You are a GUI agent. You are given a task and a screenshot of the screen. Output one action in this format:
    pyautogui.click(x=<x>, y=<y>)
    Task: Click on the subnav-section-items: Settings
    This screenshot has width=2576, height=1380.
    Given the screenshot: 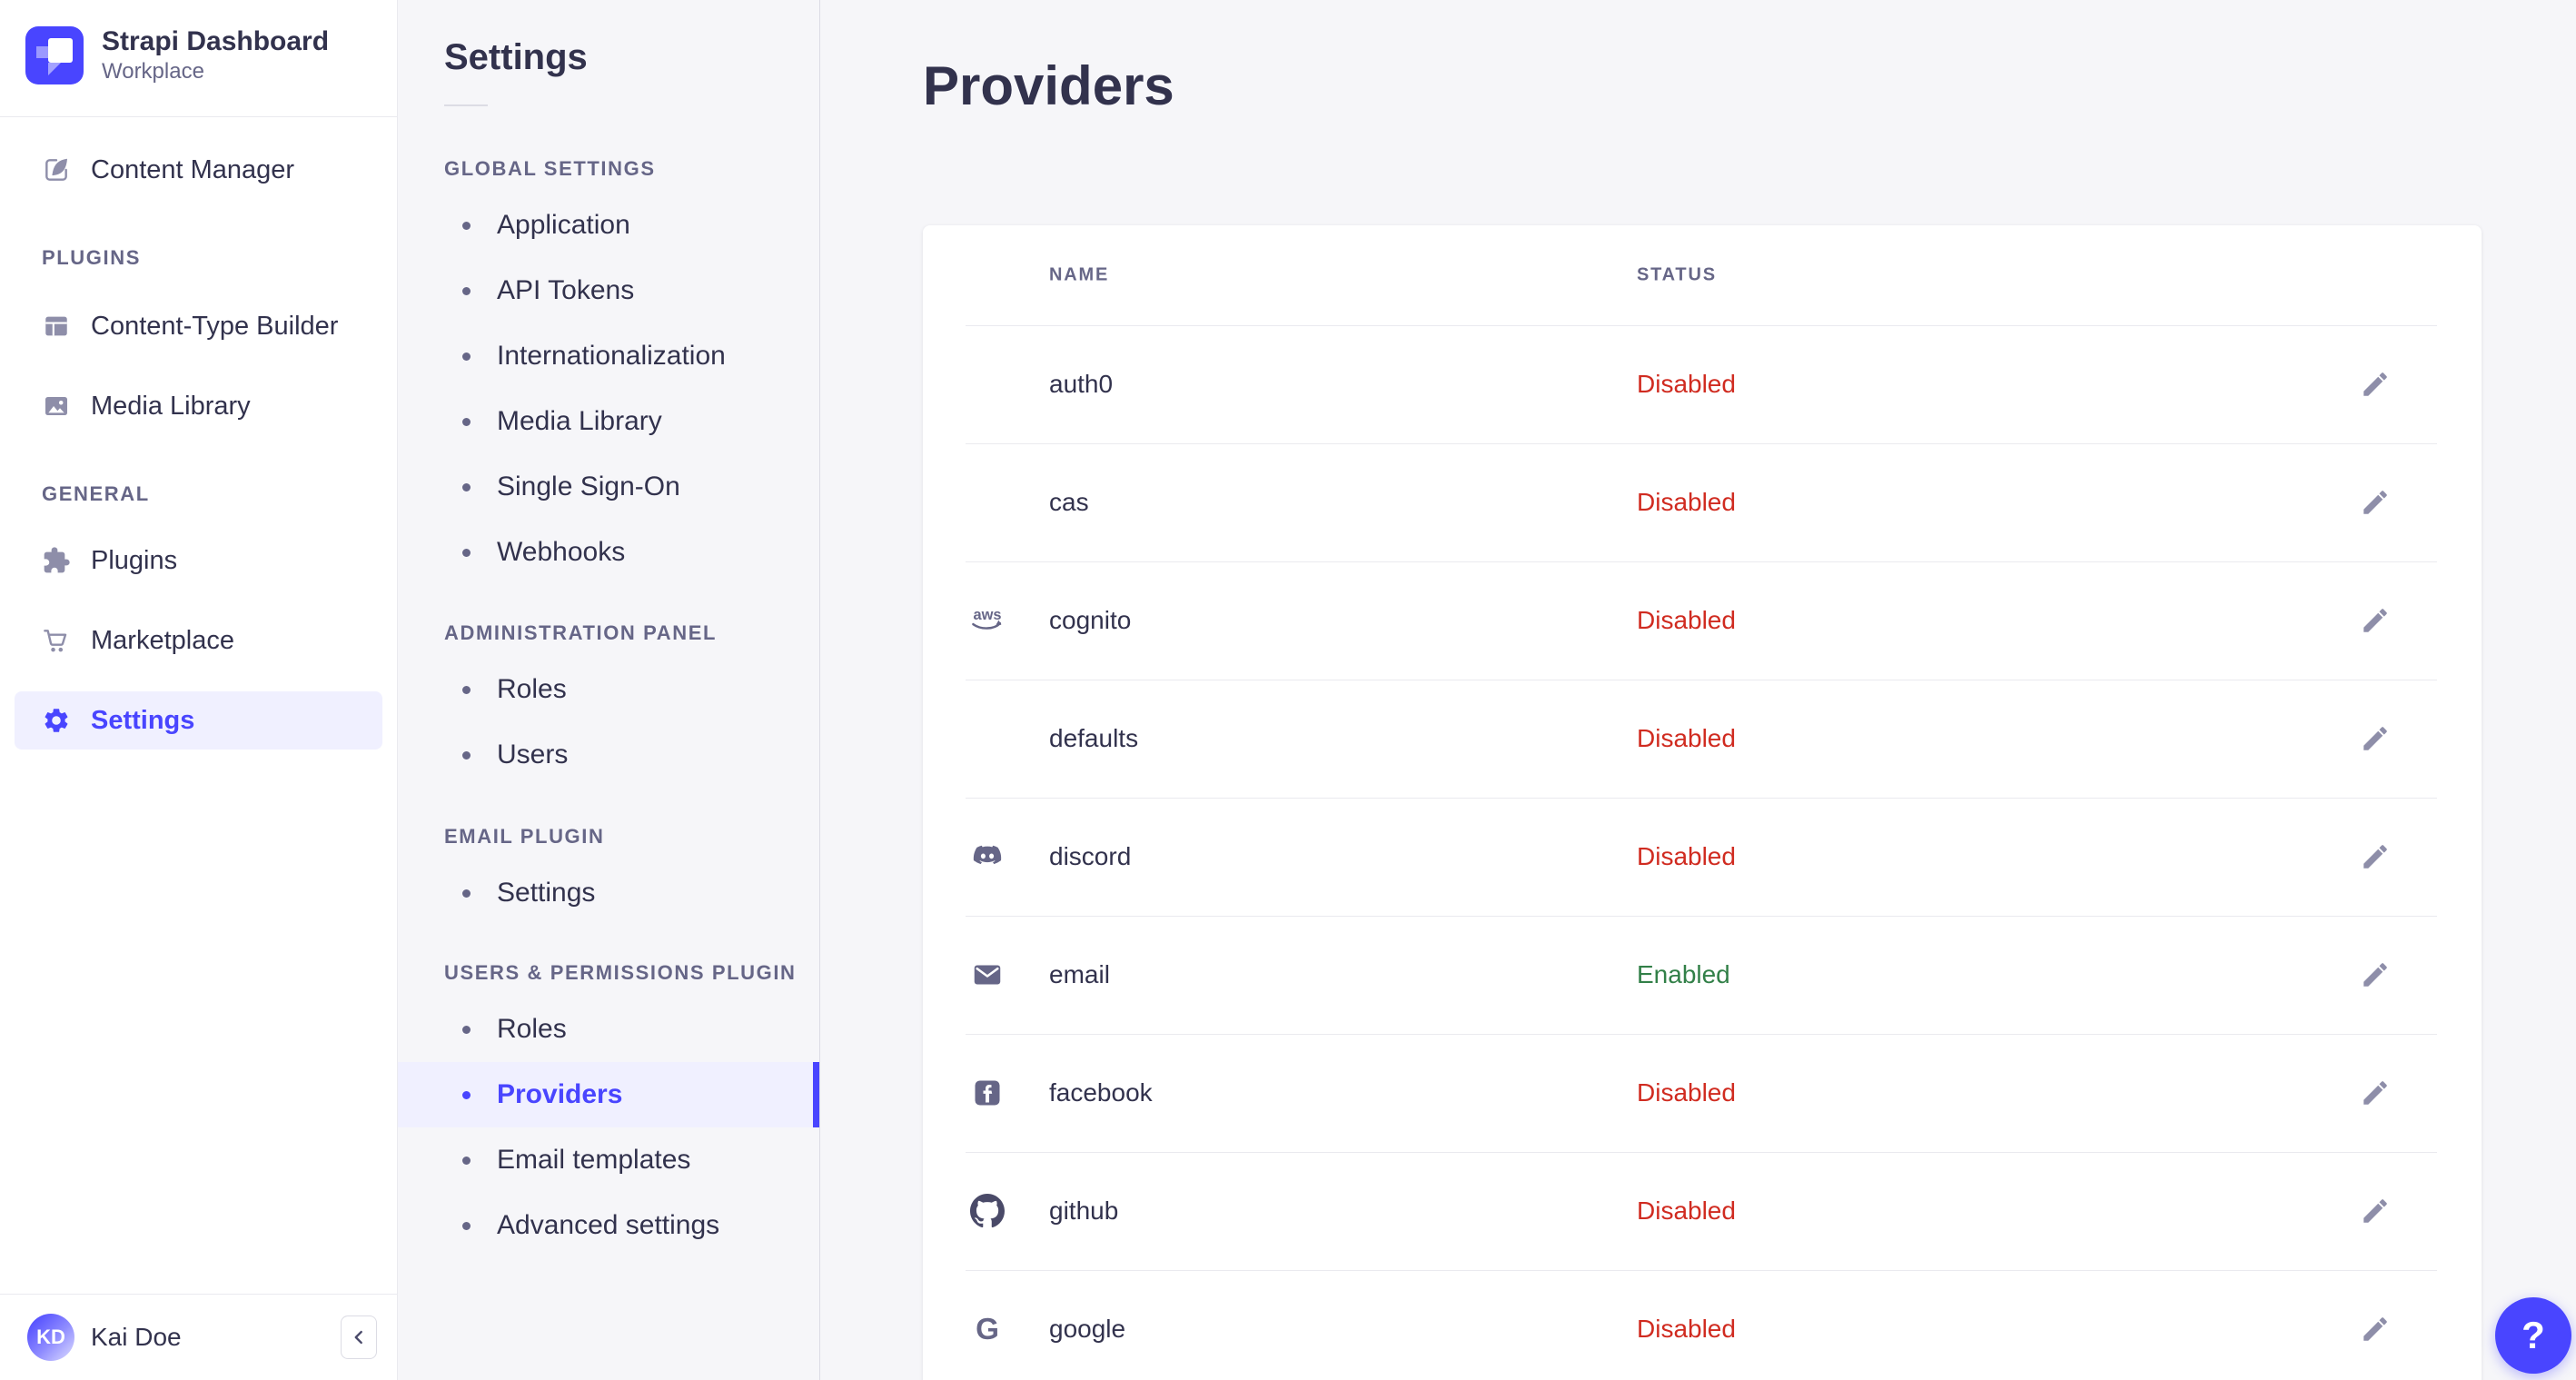 What is the action you would take?
    pyautogui.click(x=608, y=893)
    